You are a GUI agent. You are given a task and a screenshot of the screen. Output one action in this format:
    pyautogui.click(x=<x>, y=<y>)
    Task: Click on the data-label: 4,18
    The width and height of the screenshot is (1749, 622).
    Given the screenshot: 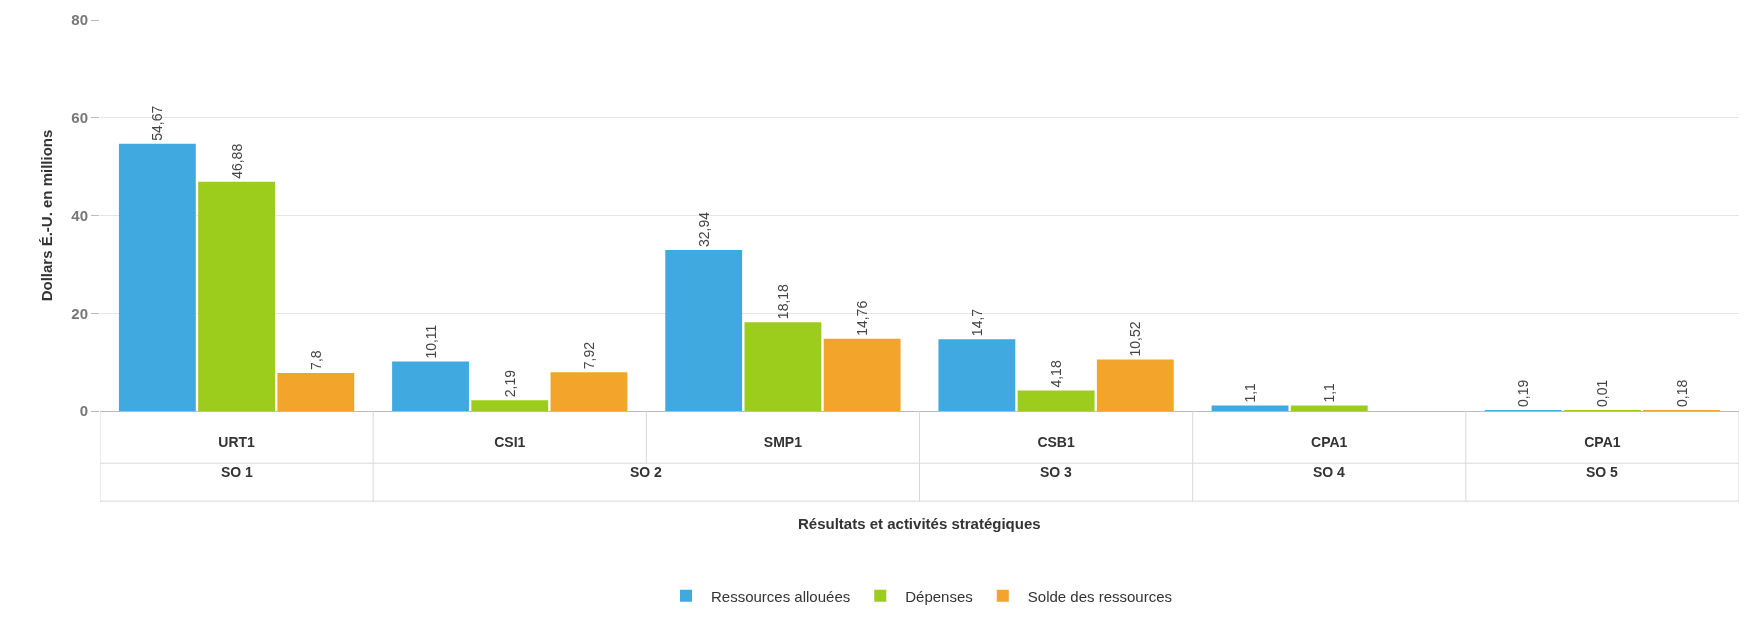 What is the action you would take?
    pyautogui.click(x=1056, y=374)
    